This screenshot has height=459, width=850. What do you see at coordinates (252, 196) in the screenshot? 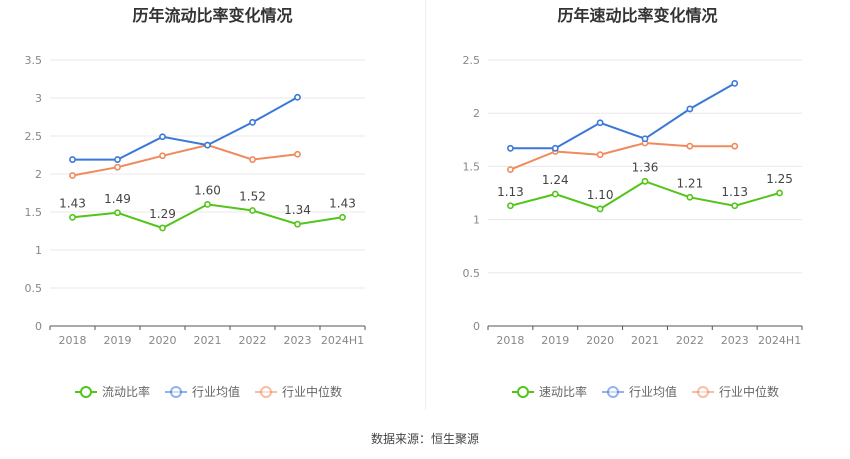
I see `data-label: 1.52` at bounding box center [252, 196].